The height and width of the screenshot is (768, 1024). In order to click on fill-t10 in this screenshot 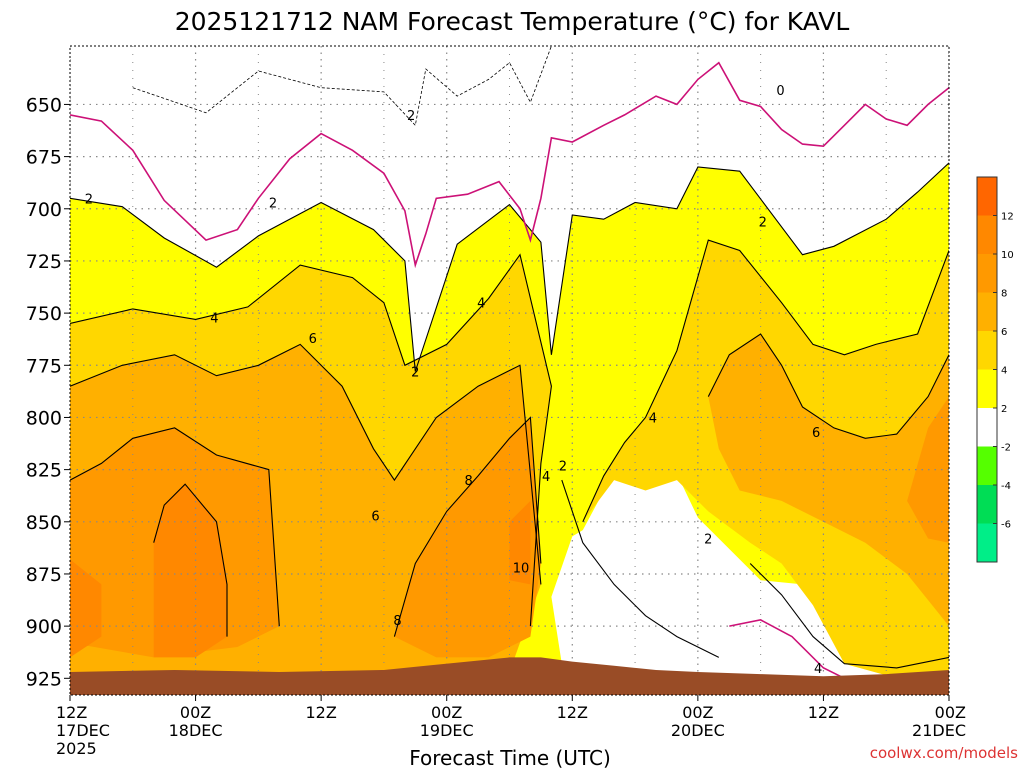, I will do `click(190, 571)`.